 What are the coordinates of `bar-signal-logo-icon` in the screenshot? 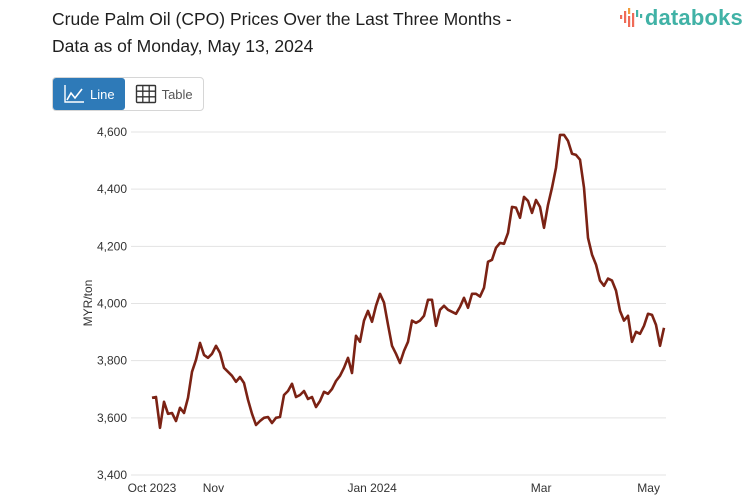 It's located at (631, 17).